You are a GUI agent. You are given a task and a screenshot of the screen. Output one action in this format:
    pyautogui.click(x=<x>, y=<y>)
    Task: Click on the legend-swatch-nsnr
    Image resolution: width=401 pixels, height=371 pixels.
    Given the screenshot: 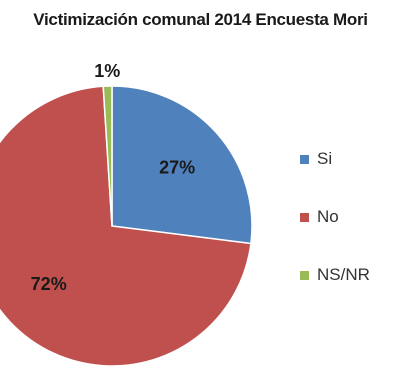 What is the action you would take?
    pyautogui.click(x=304, y=275)
    